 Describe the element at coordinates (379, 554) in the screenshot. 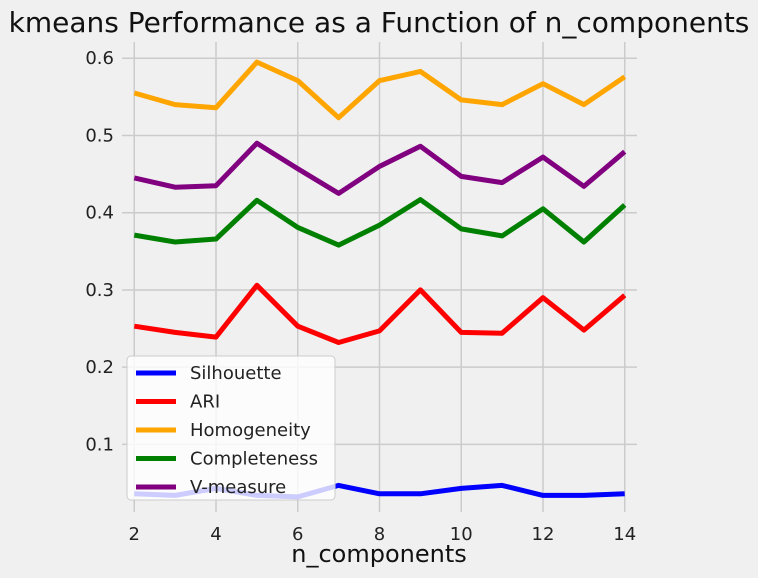

I see `x-axis-label: n_components` at that location.